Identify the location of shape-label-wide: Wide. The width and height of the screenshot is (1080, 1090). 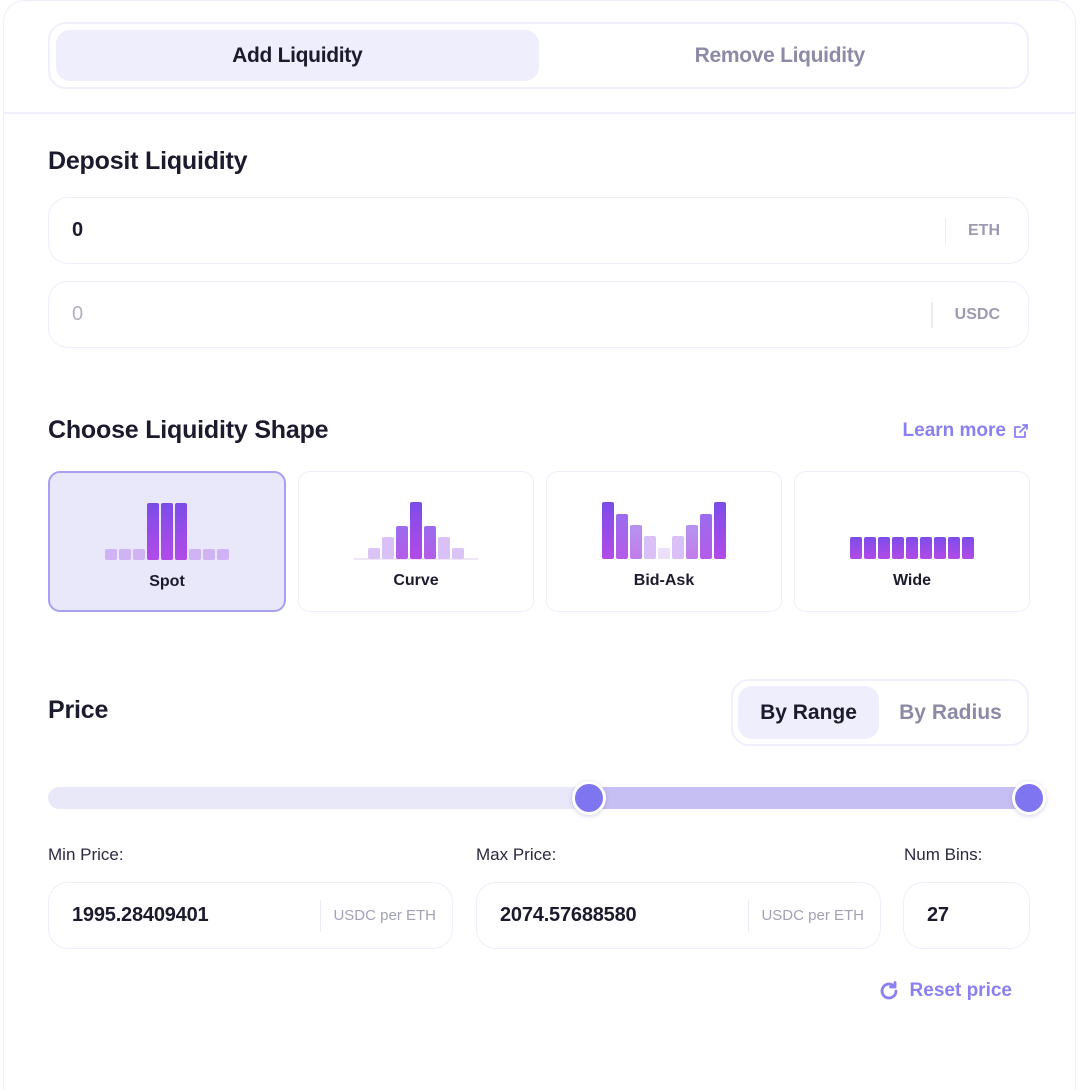
(912, 580).